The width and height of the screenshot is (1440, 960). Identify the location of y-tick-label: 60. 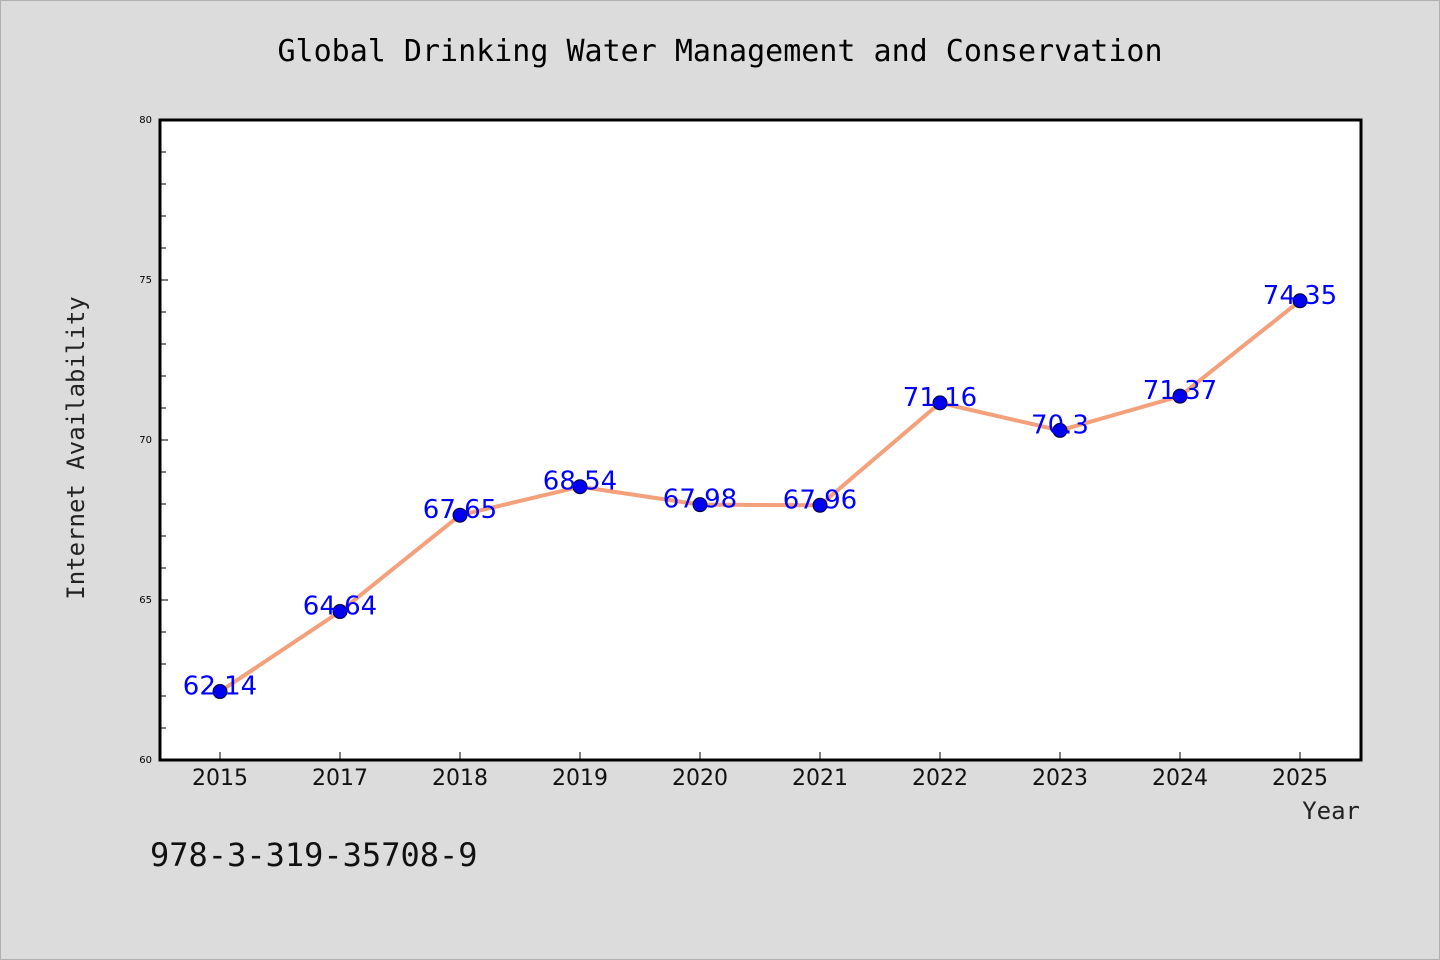
(145, 760).